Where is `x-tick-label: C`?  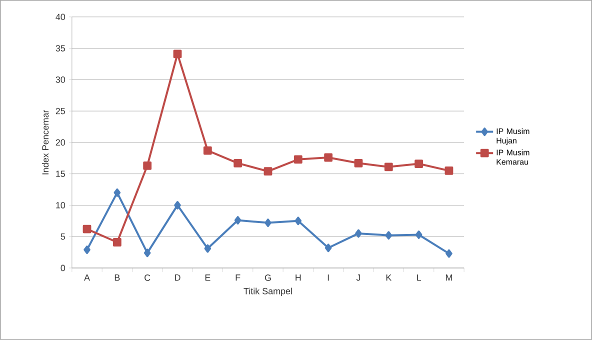
x-tick-label: C is located at coordinates (147, 277).